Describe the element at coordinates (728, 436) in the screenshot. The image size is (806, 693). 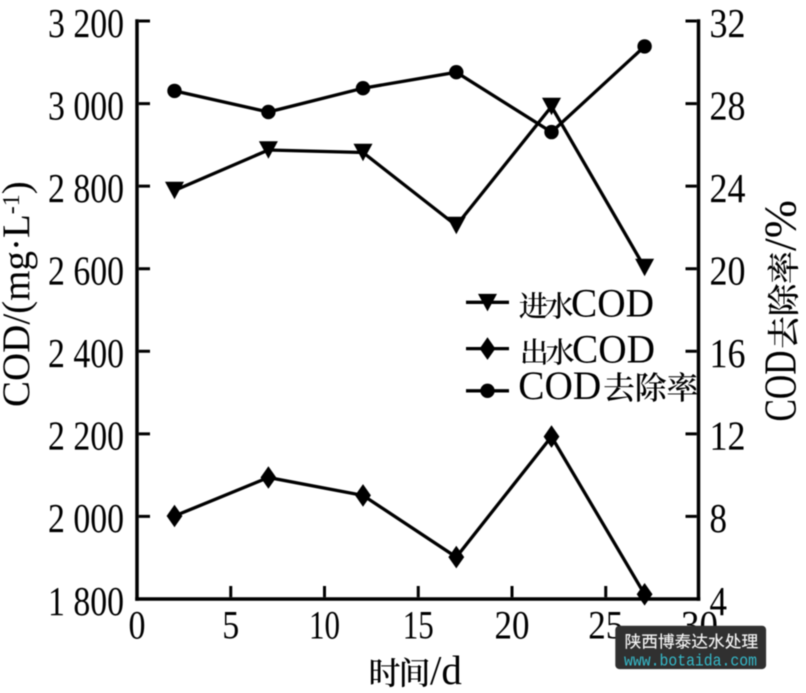
I see `svg-text: 12` at that location.